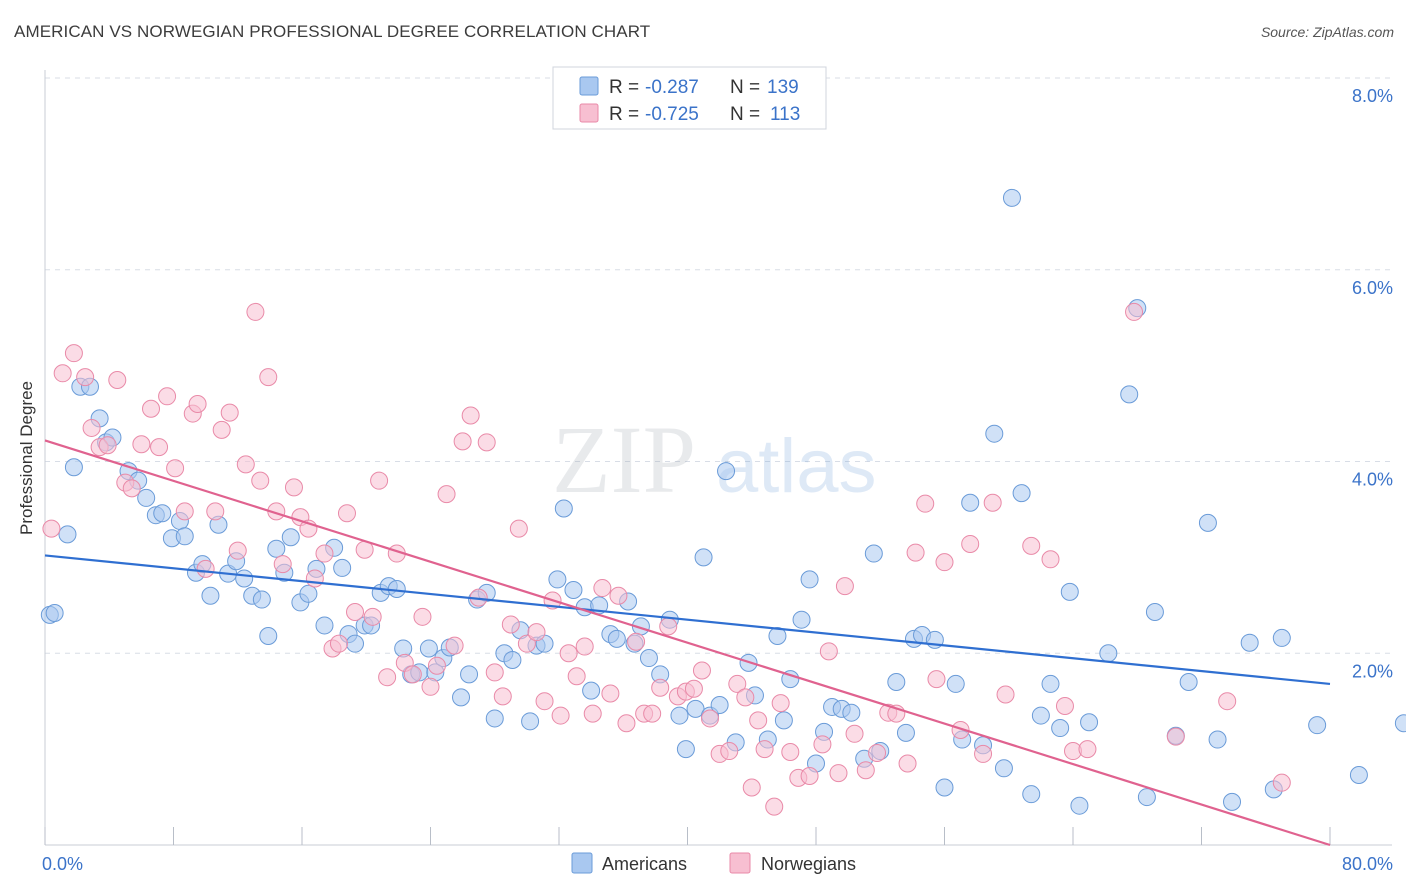 The height and width of the screenshot is (892, 1406). Describe the element at coordinates (1372, 671) in the screenshot. I see `y-tick-label: 2.0%` at that location.